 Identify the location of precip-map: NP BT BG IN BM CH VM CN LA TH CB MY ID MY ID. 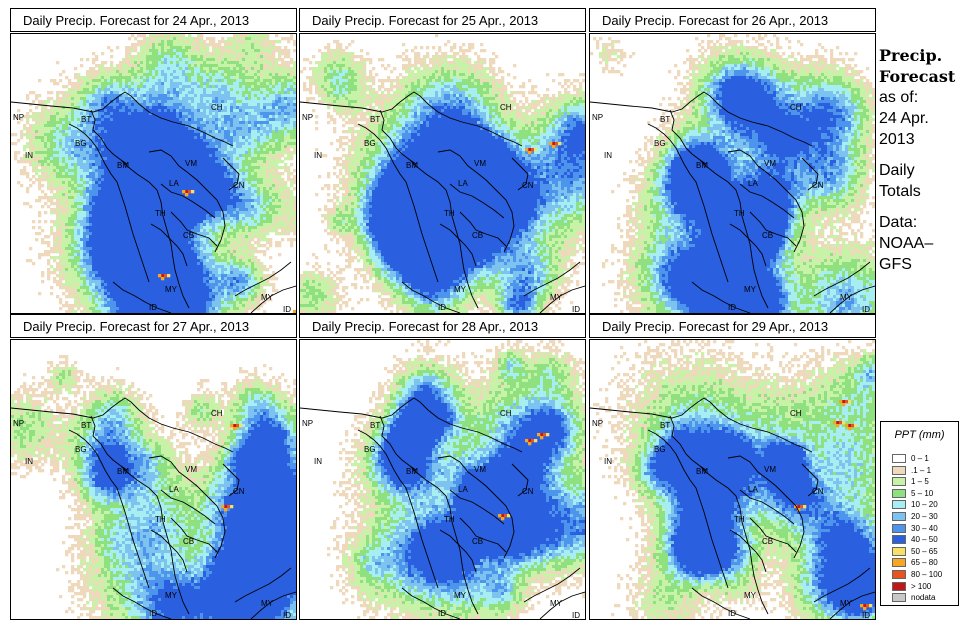
(732, 173).